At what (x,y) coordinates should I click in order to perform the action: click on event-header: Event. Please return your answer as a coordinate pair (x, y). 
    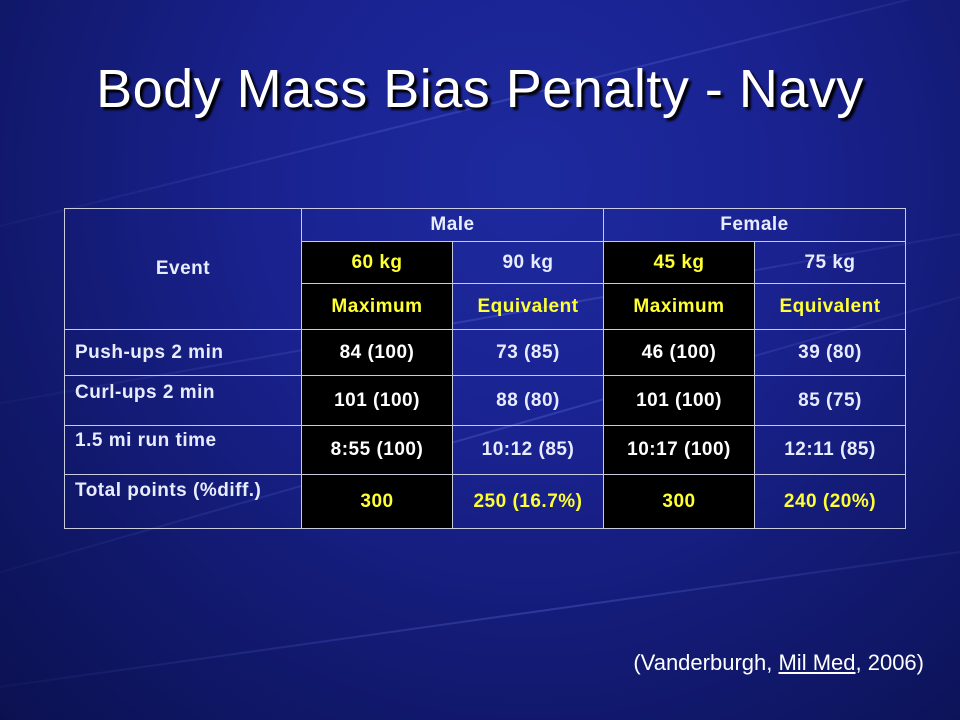
    Looking at the image, I should click on (183, 269).